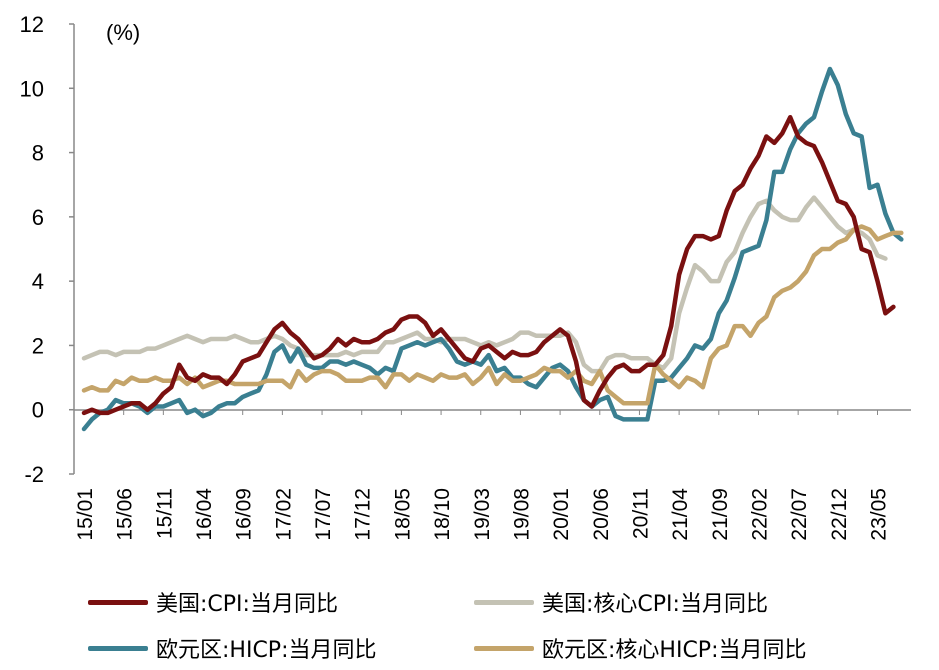 The height and width of the screenshot is (670, 939). I want to click on x-tick-label: 15/01, so click(85, 514).